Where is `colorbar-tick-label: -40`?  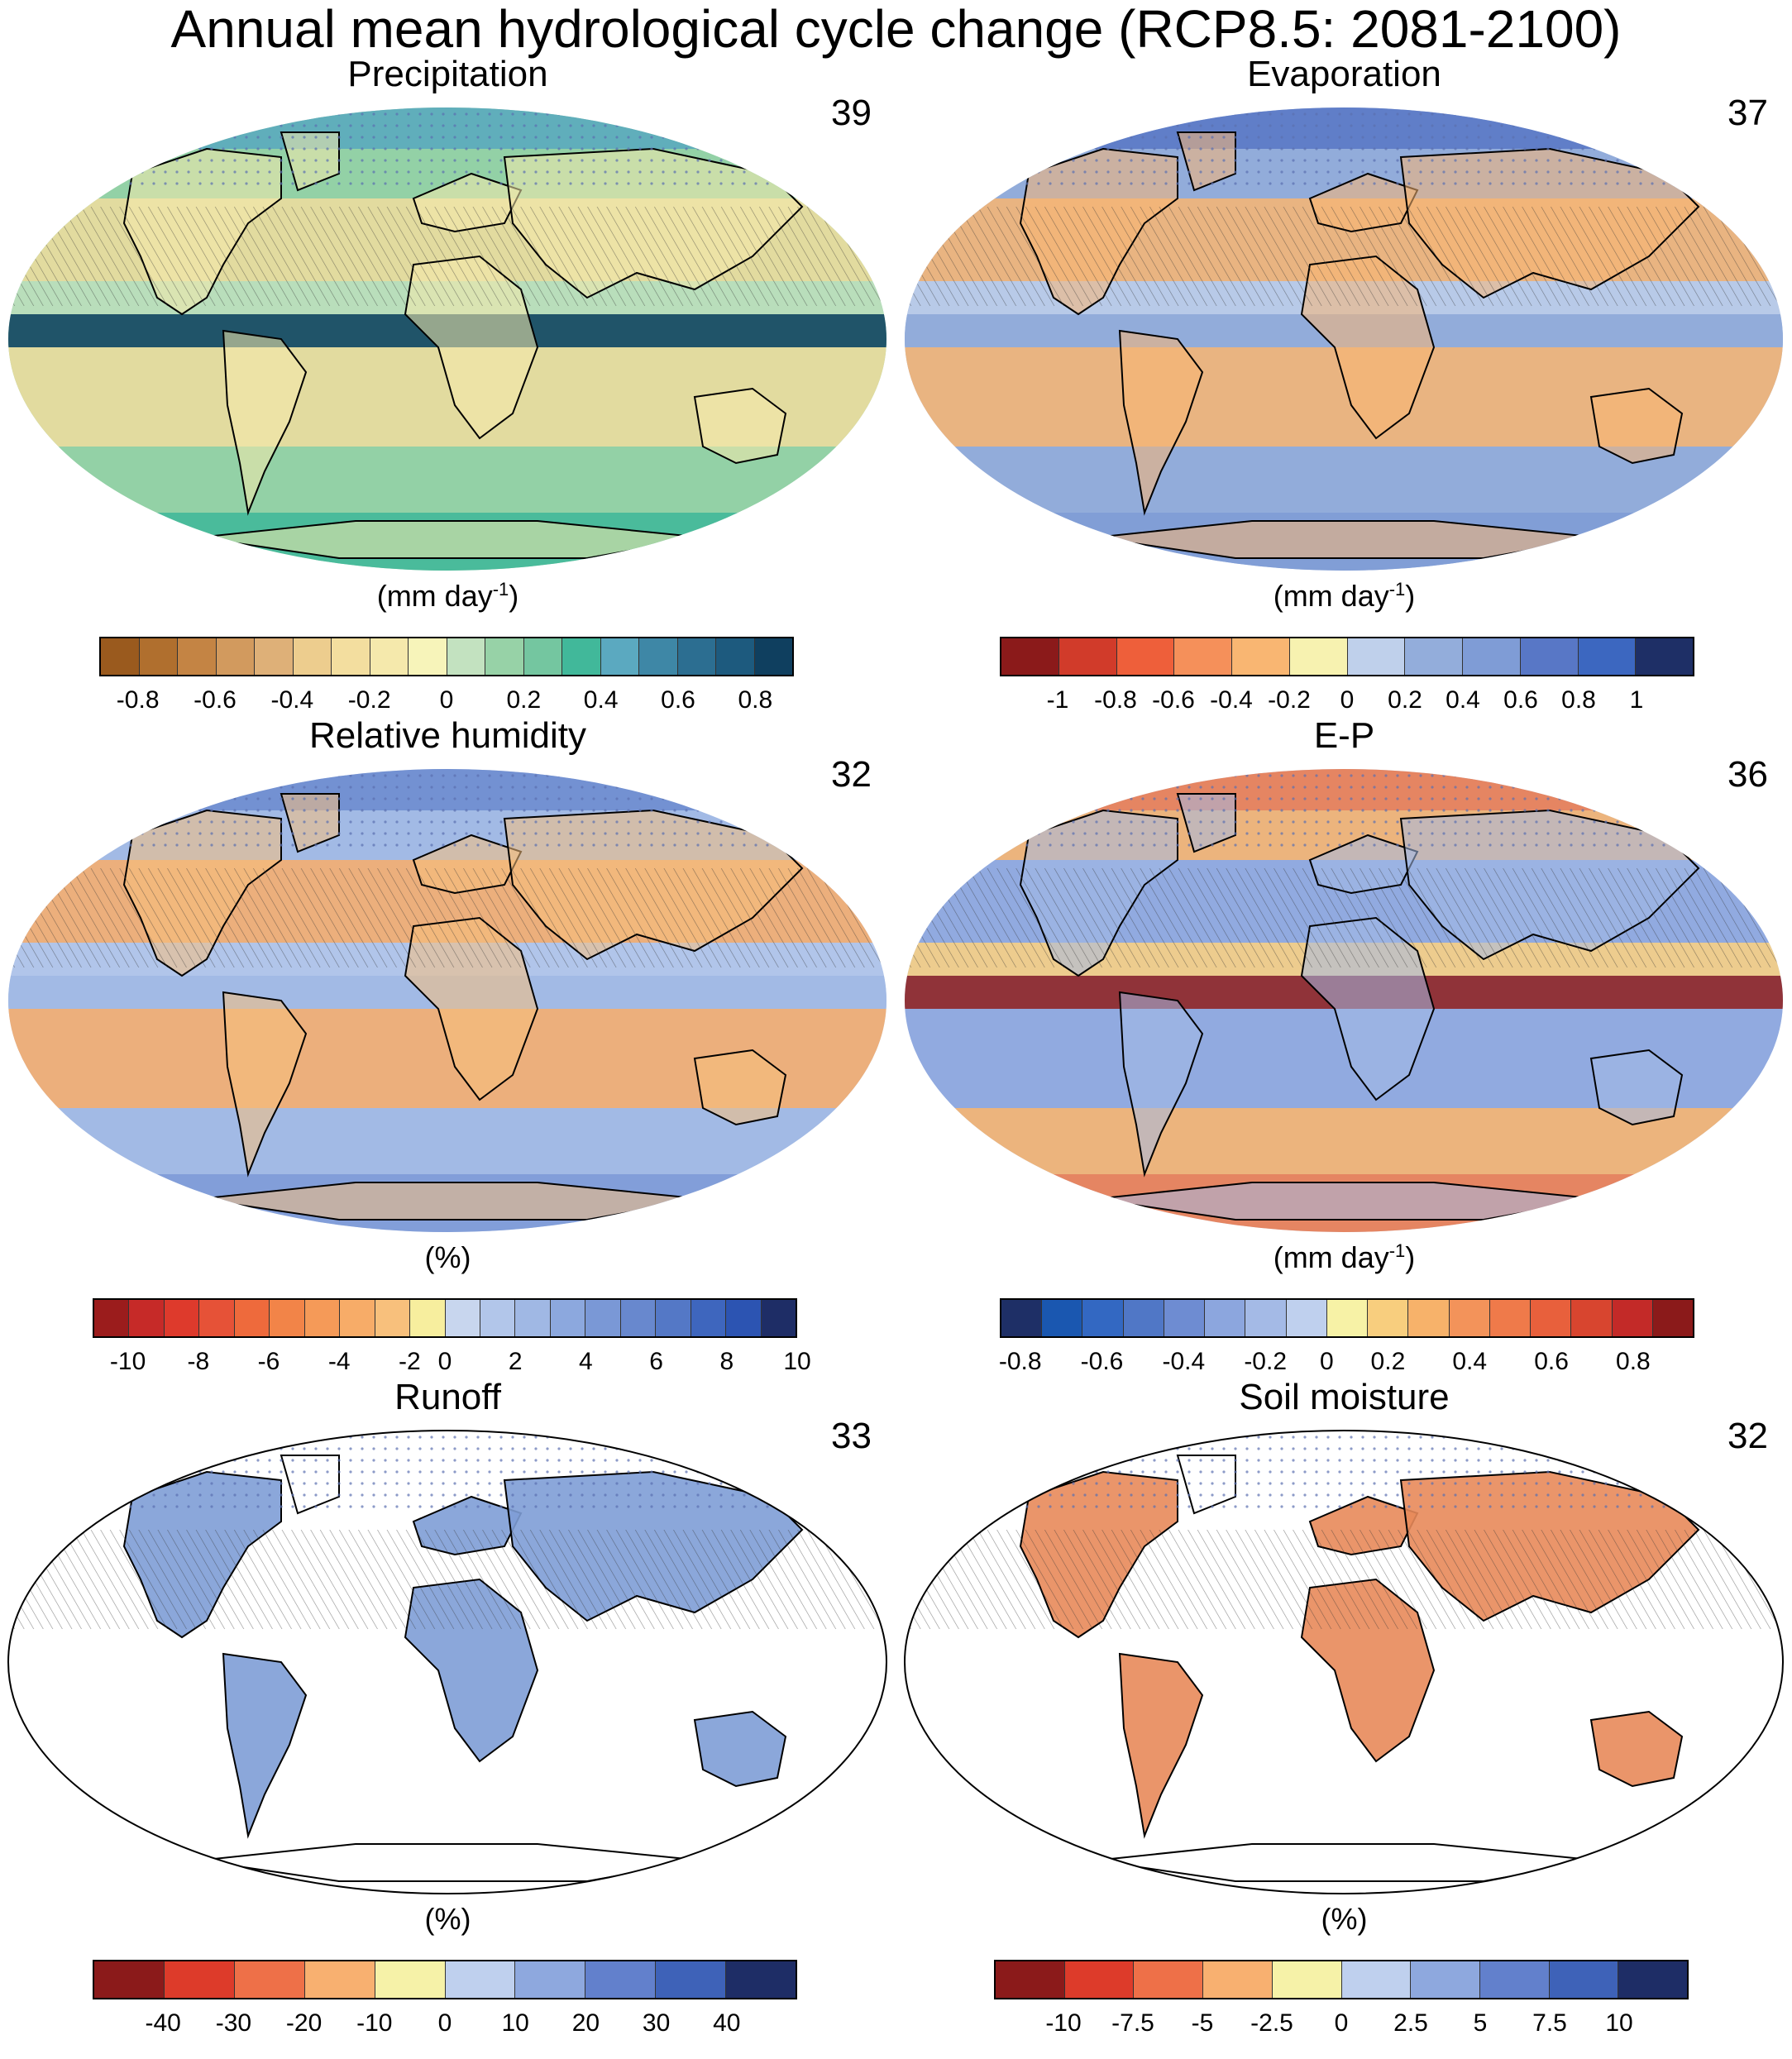 colorbar-tick-label: -40 is located at coordinates (163, 2023).